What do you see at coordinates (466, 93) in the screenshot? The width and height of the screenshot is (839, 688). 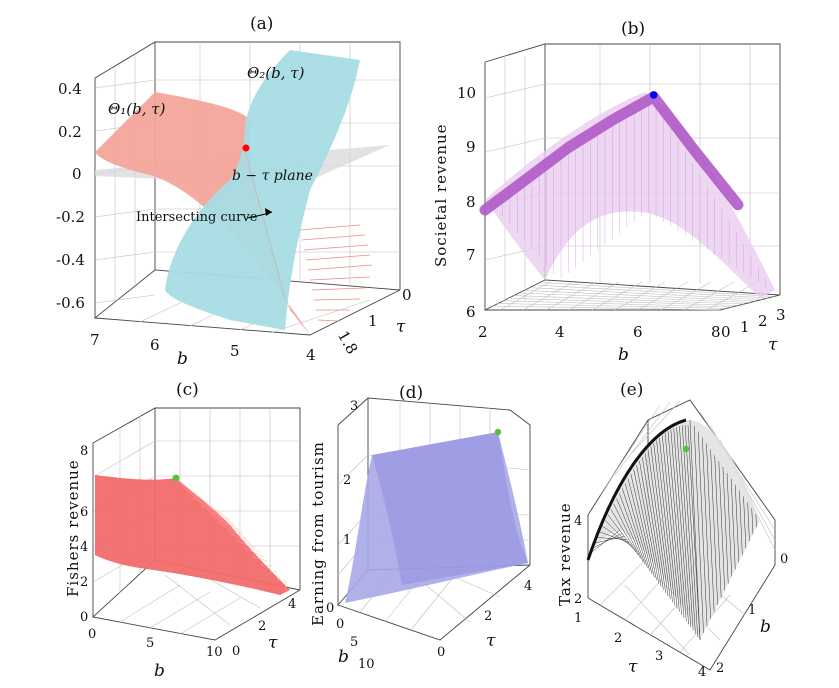 I see `b-ztick: 10` at bounding box center [466, 93].